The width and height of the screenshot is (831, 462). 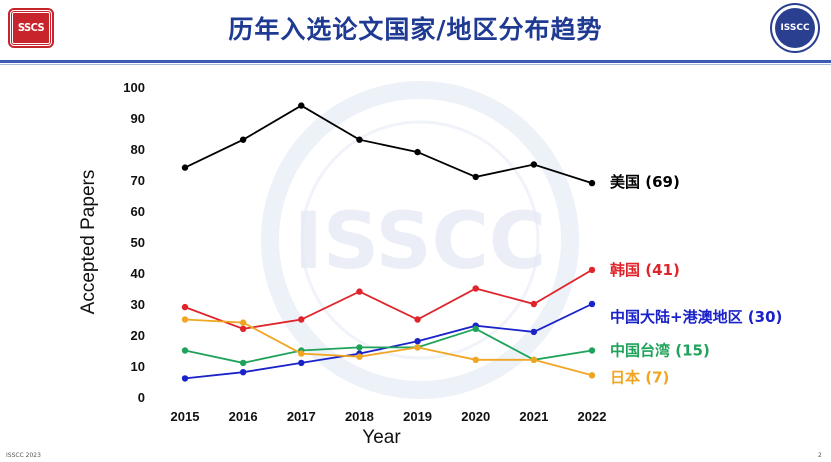 What do you see at coordinates (23, 455) in the screenshot?
I see `footer-conference: ISSCC 2023` at bounding box center [23, 455].